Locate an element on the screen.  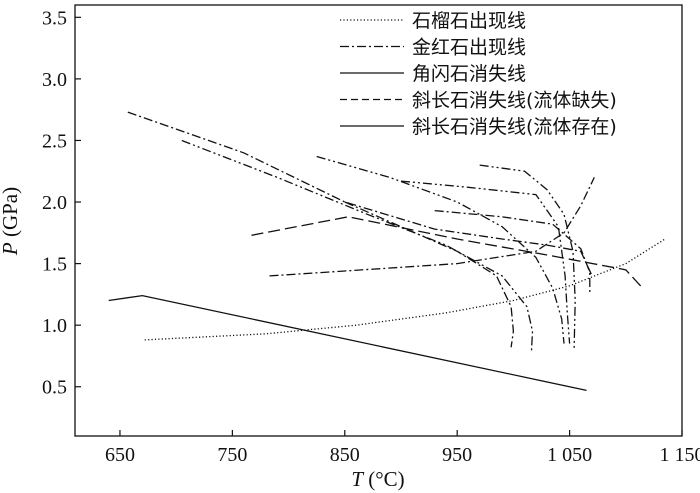
x-tick-label: 850 is located at coordinates (345, 455).